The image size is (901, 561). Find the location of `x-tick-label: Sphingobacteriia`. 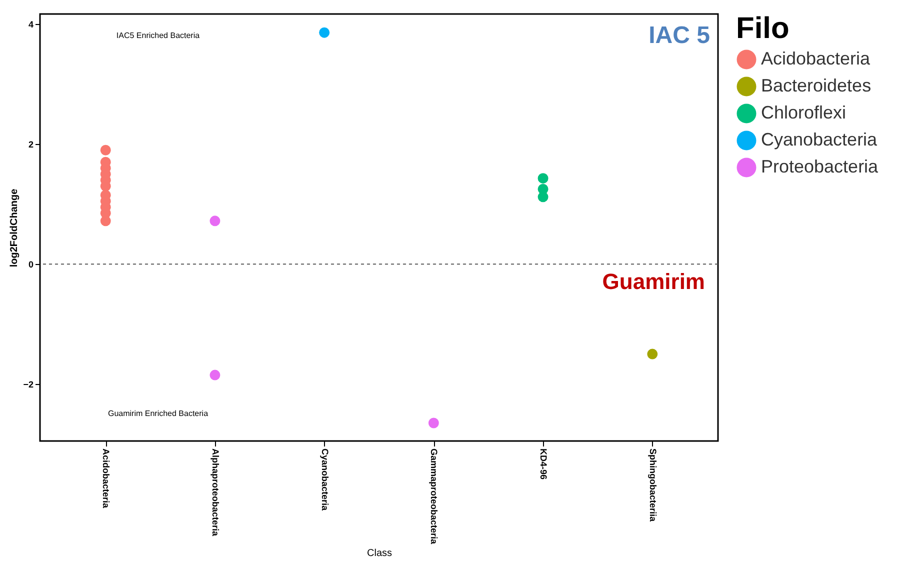

x-tick-label: Sphingobacteriia is located at coordinates (653, 485).